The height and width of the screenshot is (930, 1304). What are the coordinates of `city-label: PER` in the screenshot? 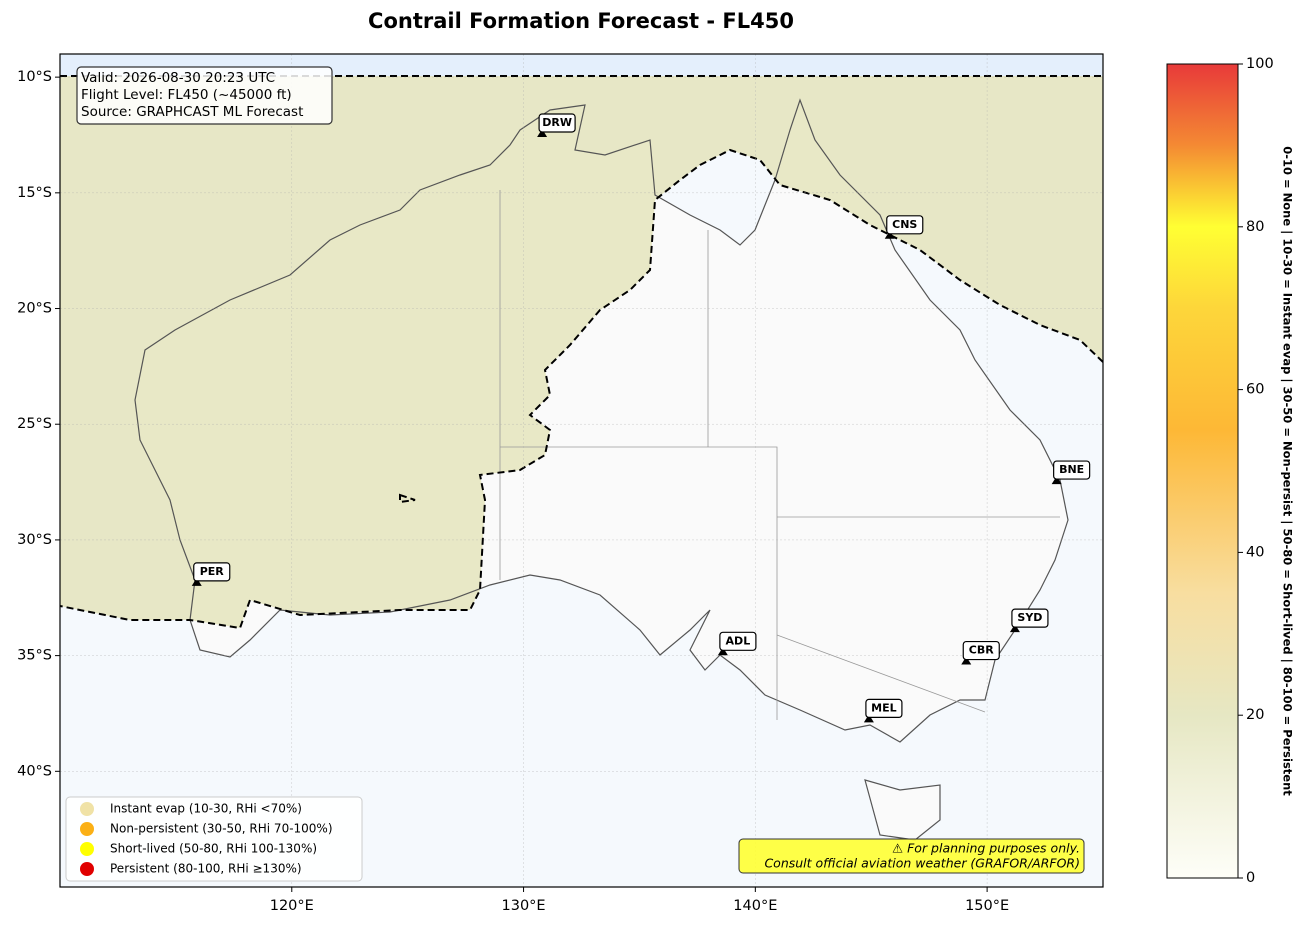 It's located at (212, 571).